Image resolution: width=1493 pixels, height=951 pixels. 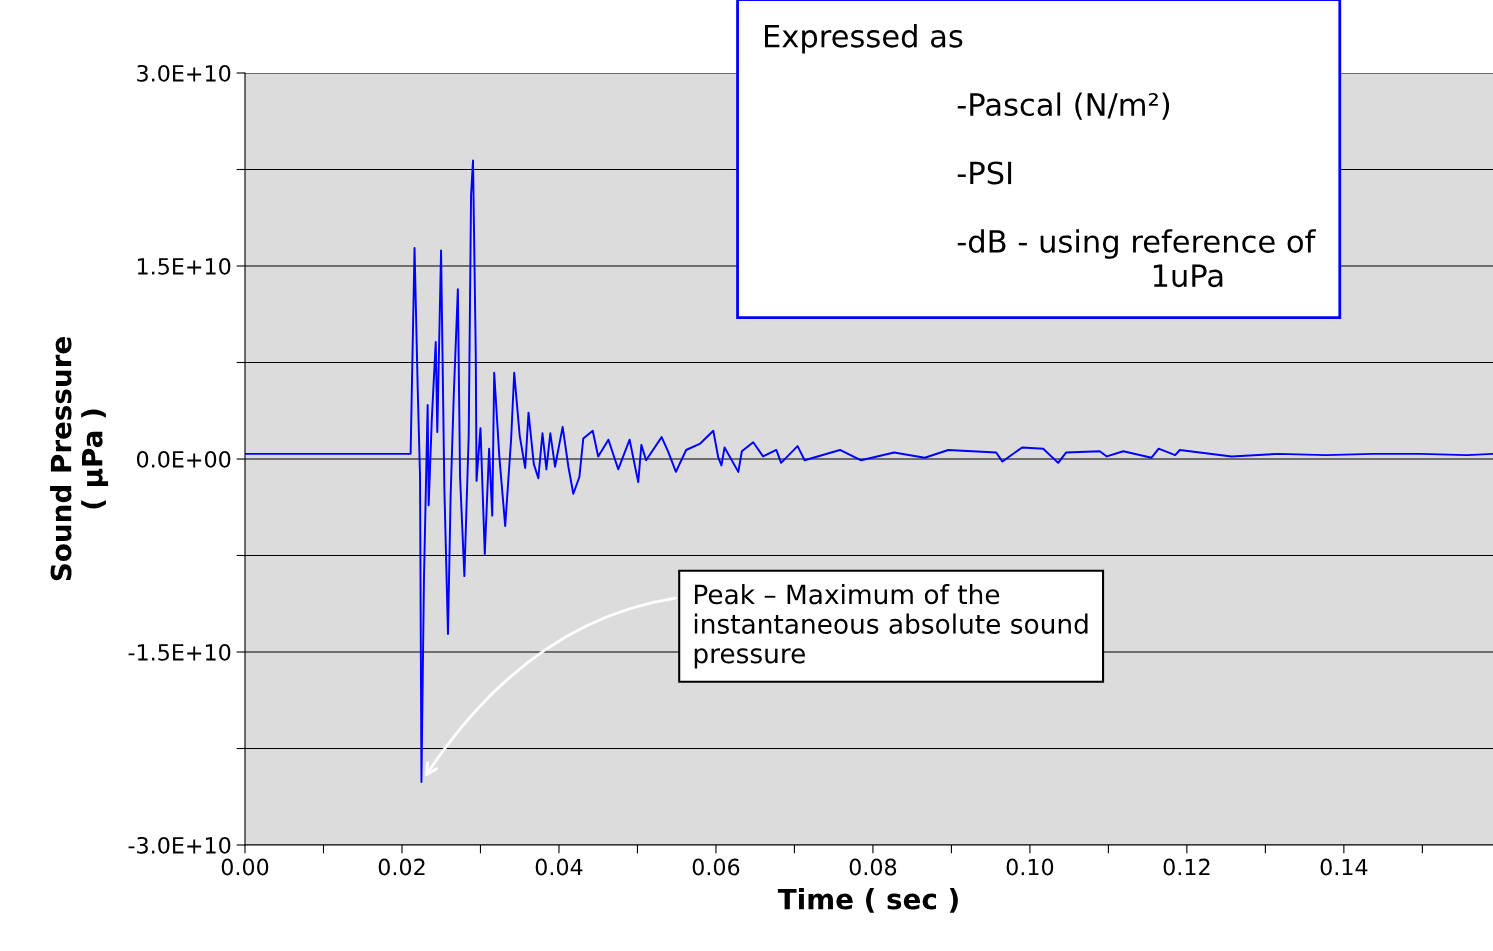 What do you see at coordinates (179, 845) in the screenshot?
I see `y-tick-label: -3.0E+10` at bounding box center [179, 845].